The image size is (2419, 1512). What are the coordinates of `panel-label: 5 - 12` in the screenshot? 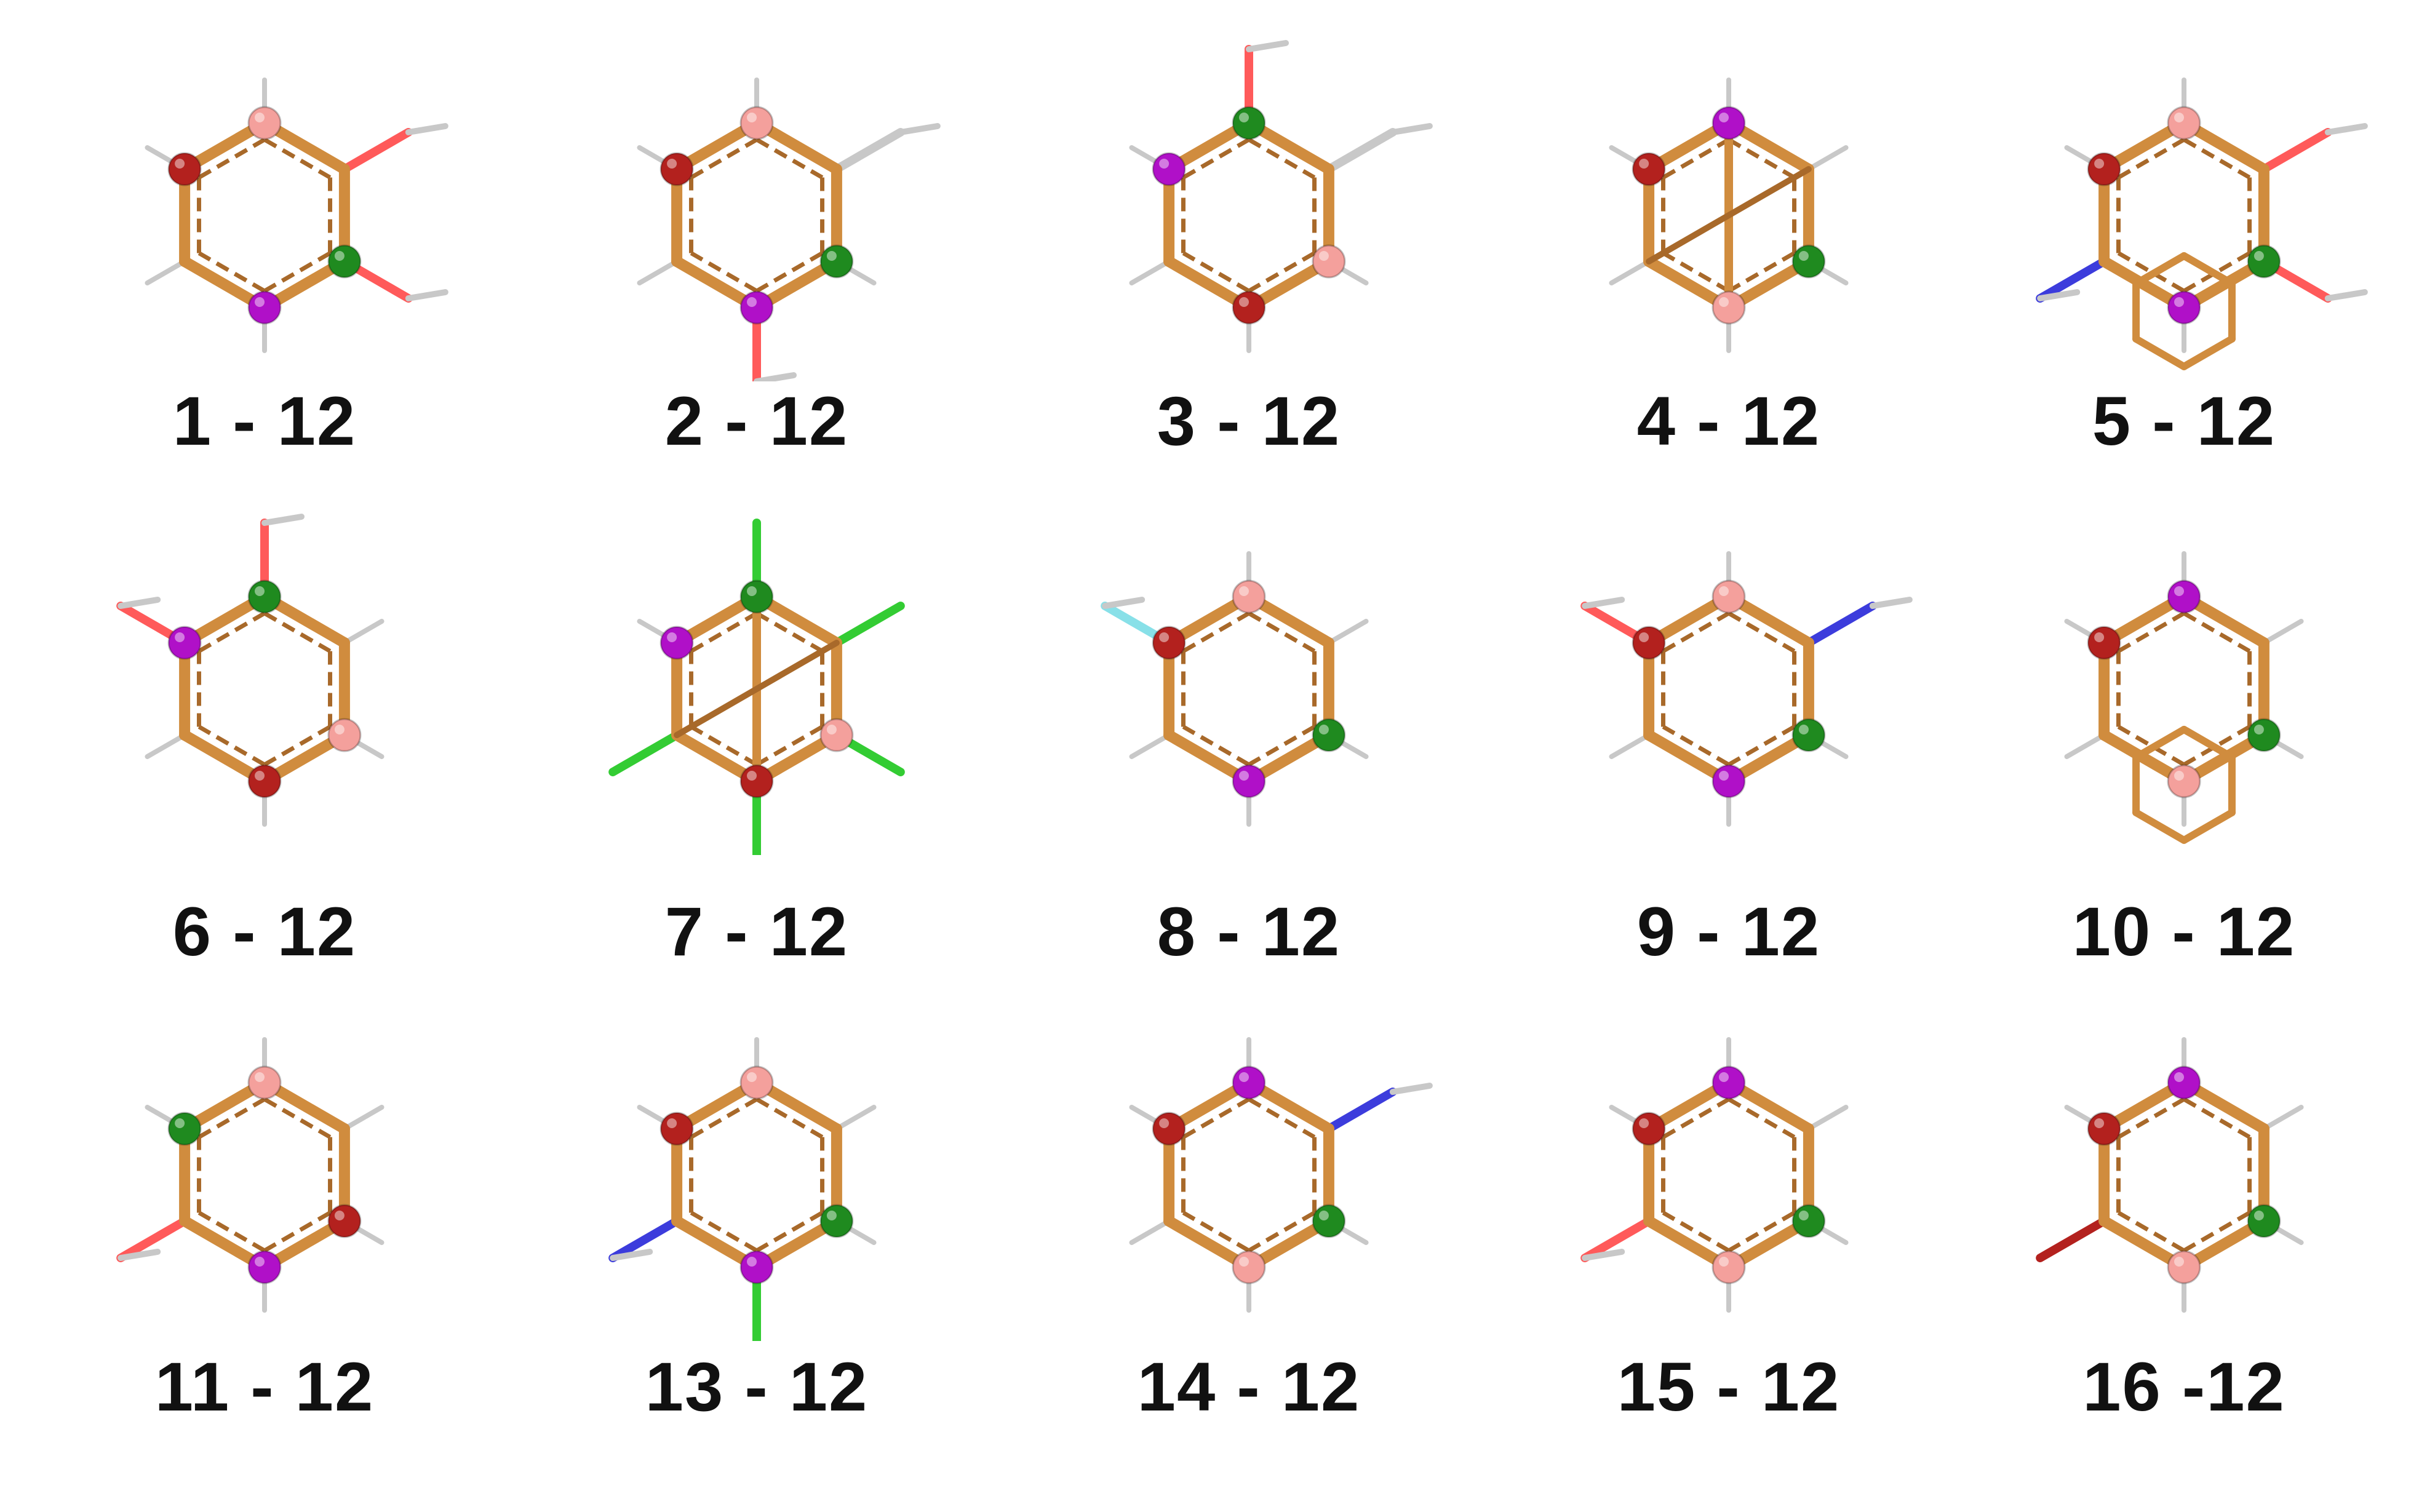 It's located at (2184, 421).